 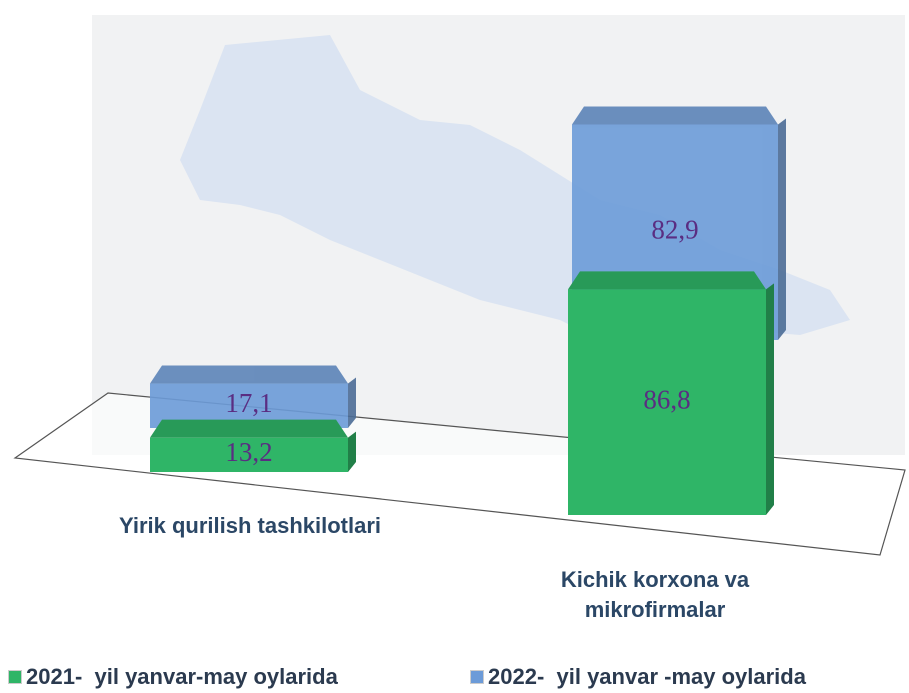 I want to click on value-label: 17,1, so click(x=248, y=403).